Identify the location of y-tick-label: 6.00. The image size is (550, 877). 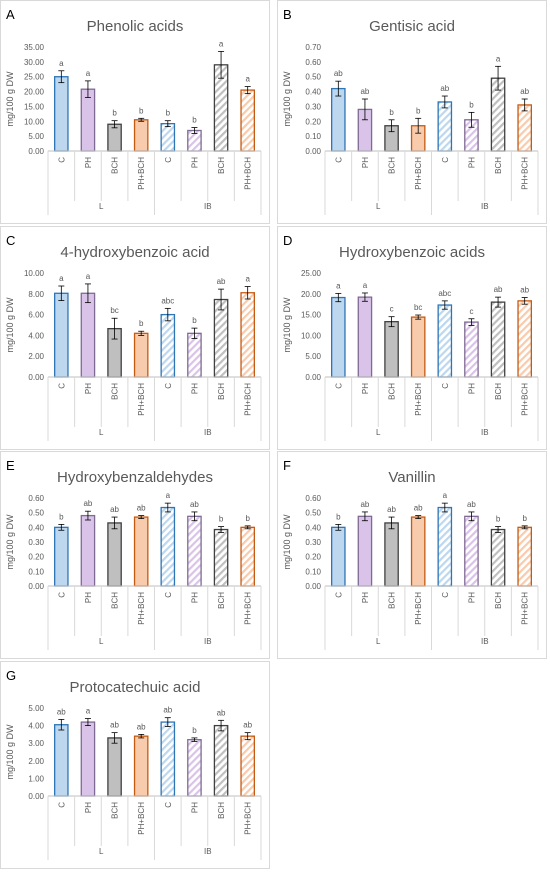
(36, 315).